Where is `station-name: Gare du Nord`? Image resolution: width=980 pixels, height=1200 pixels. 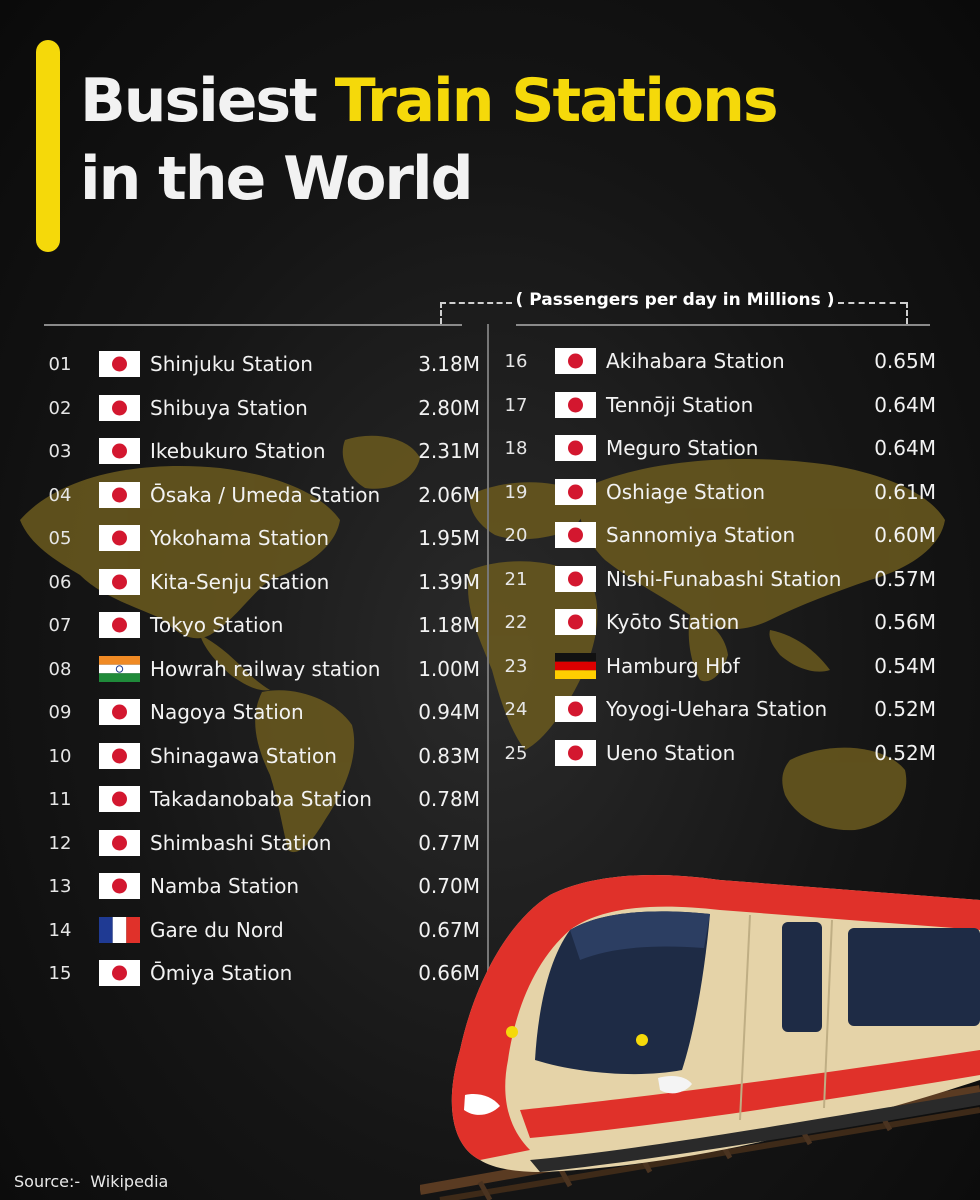 station-name: Gare du Nord is located at coordinates (217, 929).